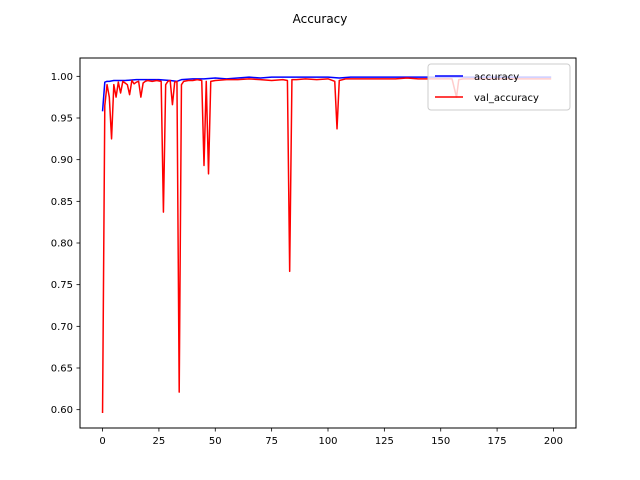 This screenshot has height=480, width=640. I want to click on y-tick-label: 0.95, so click(62, 119).